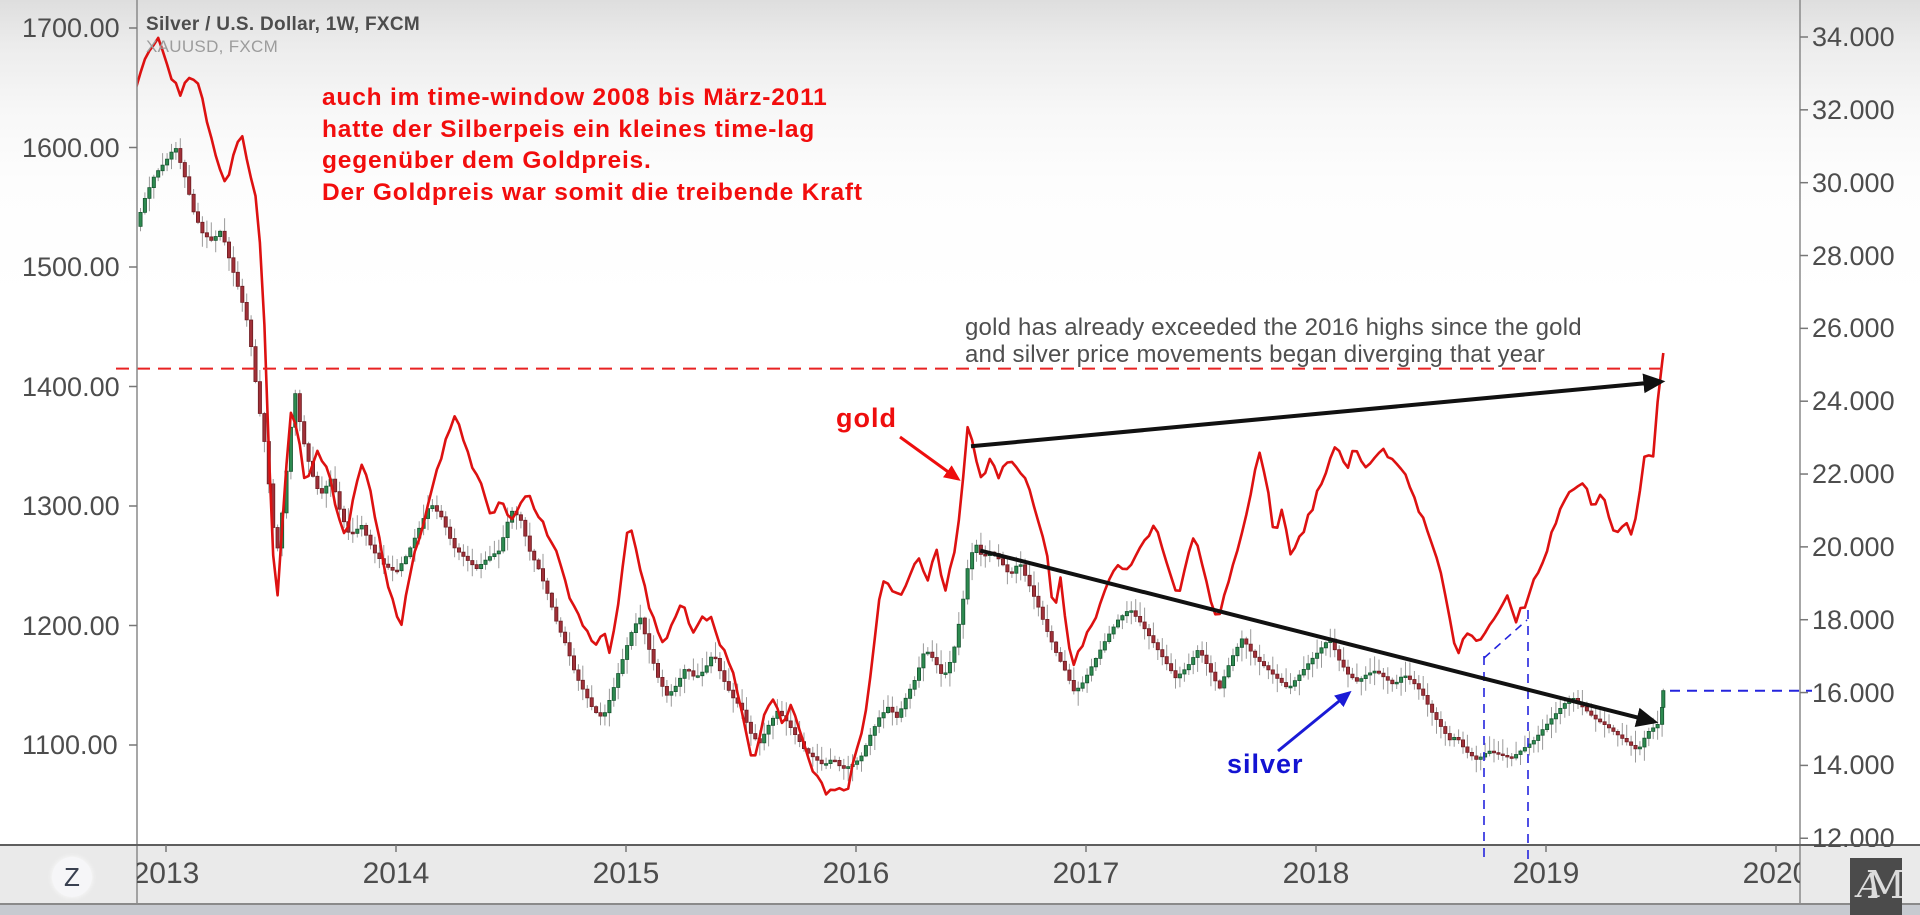 The height and width of the screenshot is (915, 1920). What do you see at coordinates (1853, 765) in the screenshot?
I see `right-axis-label: 14.000` at bounding box center [1853, 765].